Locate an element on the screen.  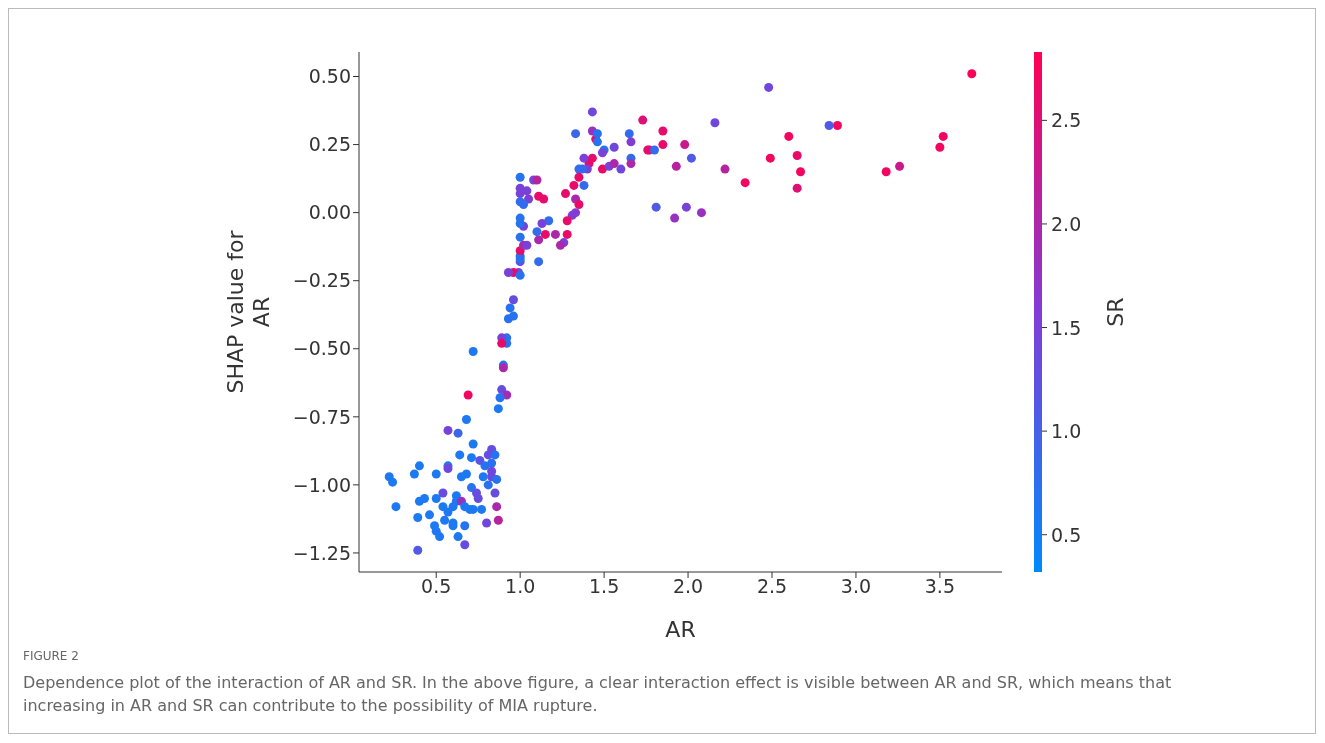
y-tick-label: −1.25 is located at coordinates (321, 552).